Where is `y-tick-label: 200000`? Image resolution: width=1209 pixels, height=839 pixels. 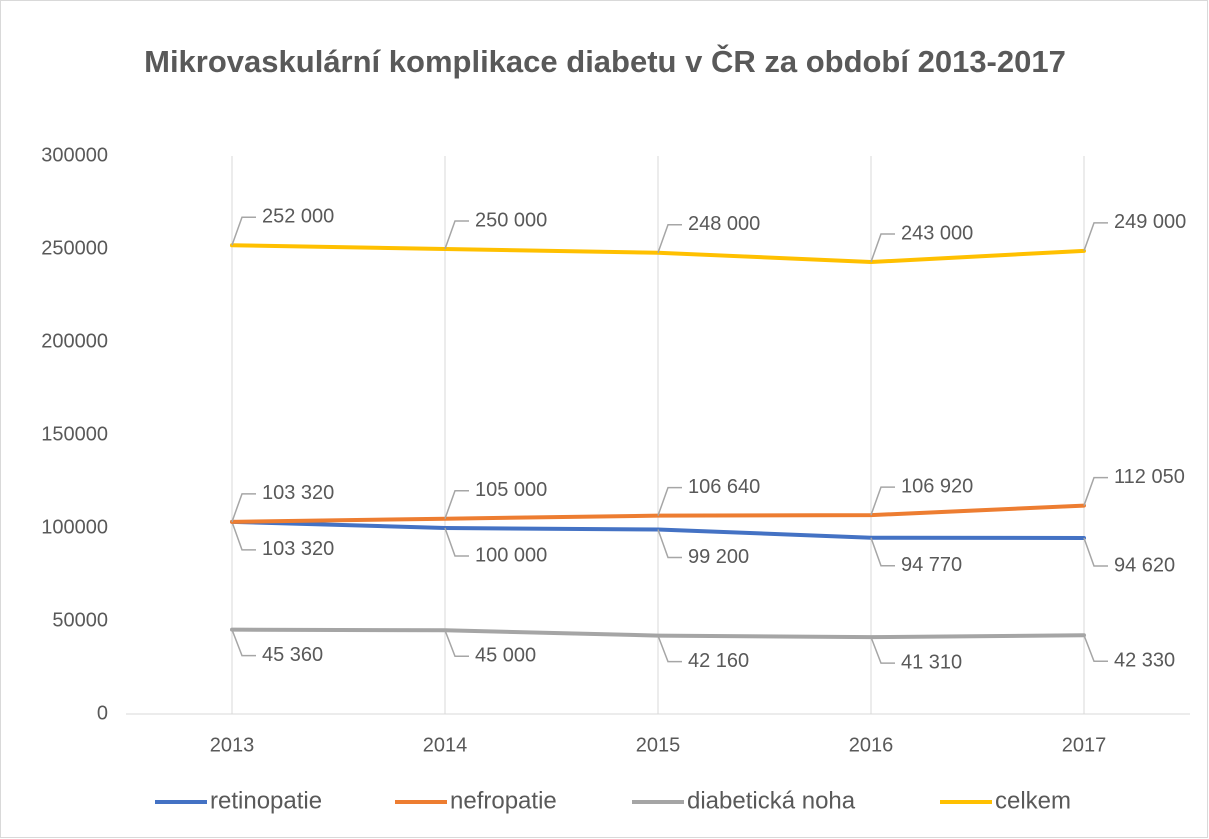 y-tick-label: 200000 is located at coordinates (74, 341).